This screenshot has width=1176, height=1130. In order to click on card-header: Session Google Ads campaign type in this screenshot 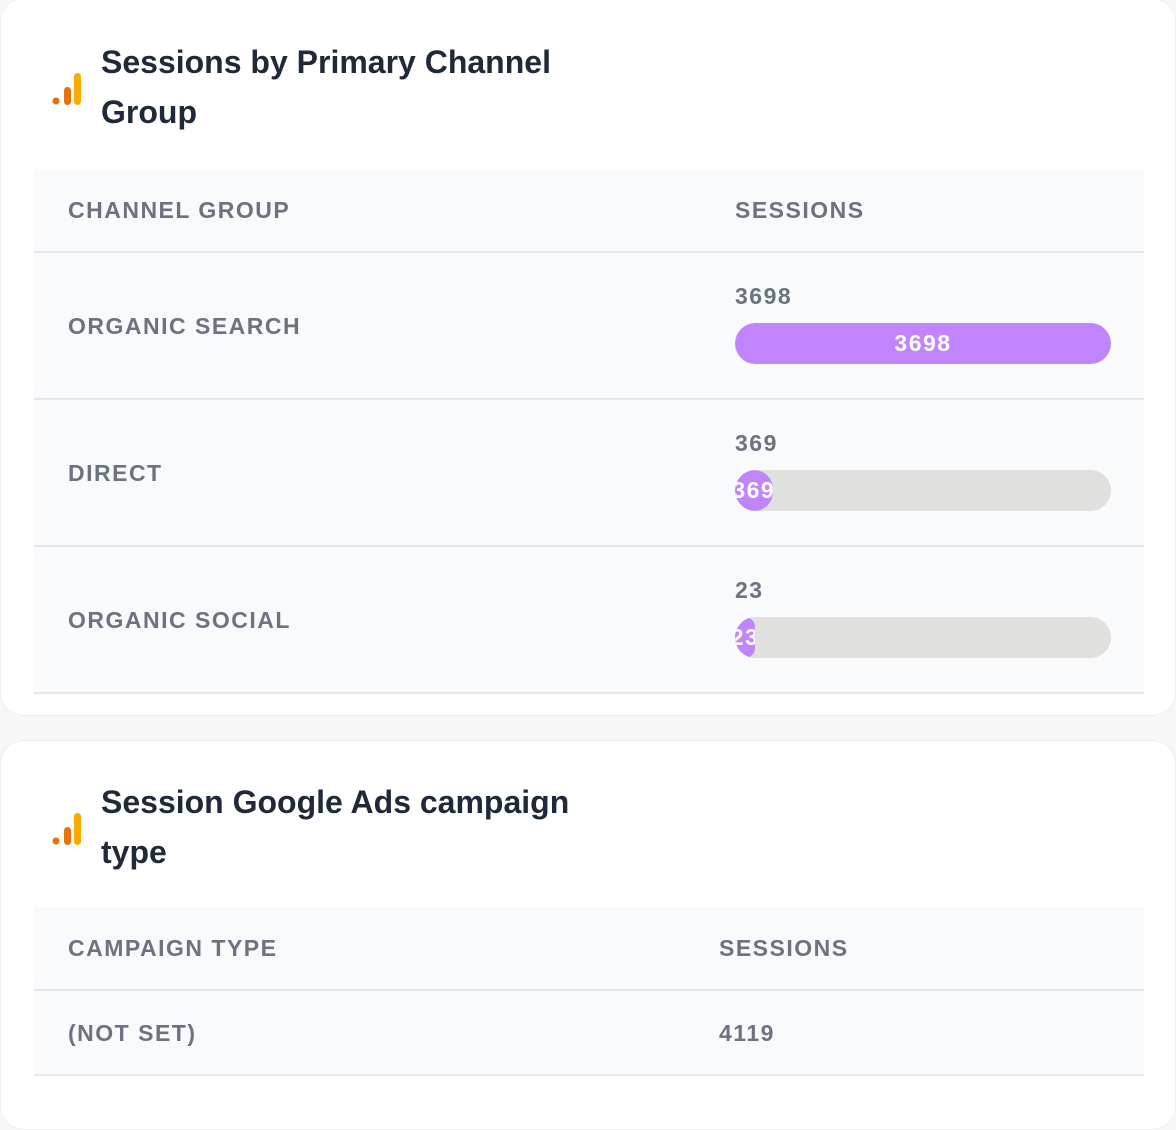, I will do `click(311, 827)`.